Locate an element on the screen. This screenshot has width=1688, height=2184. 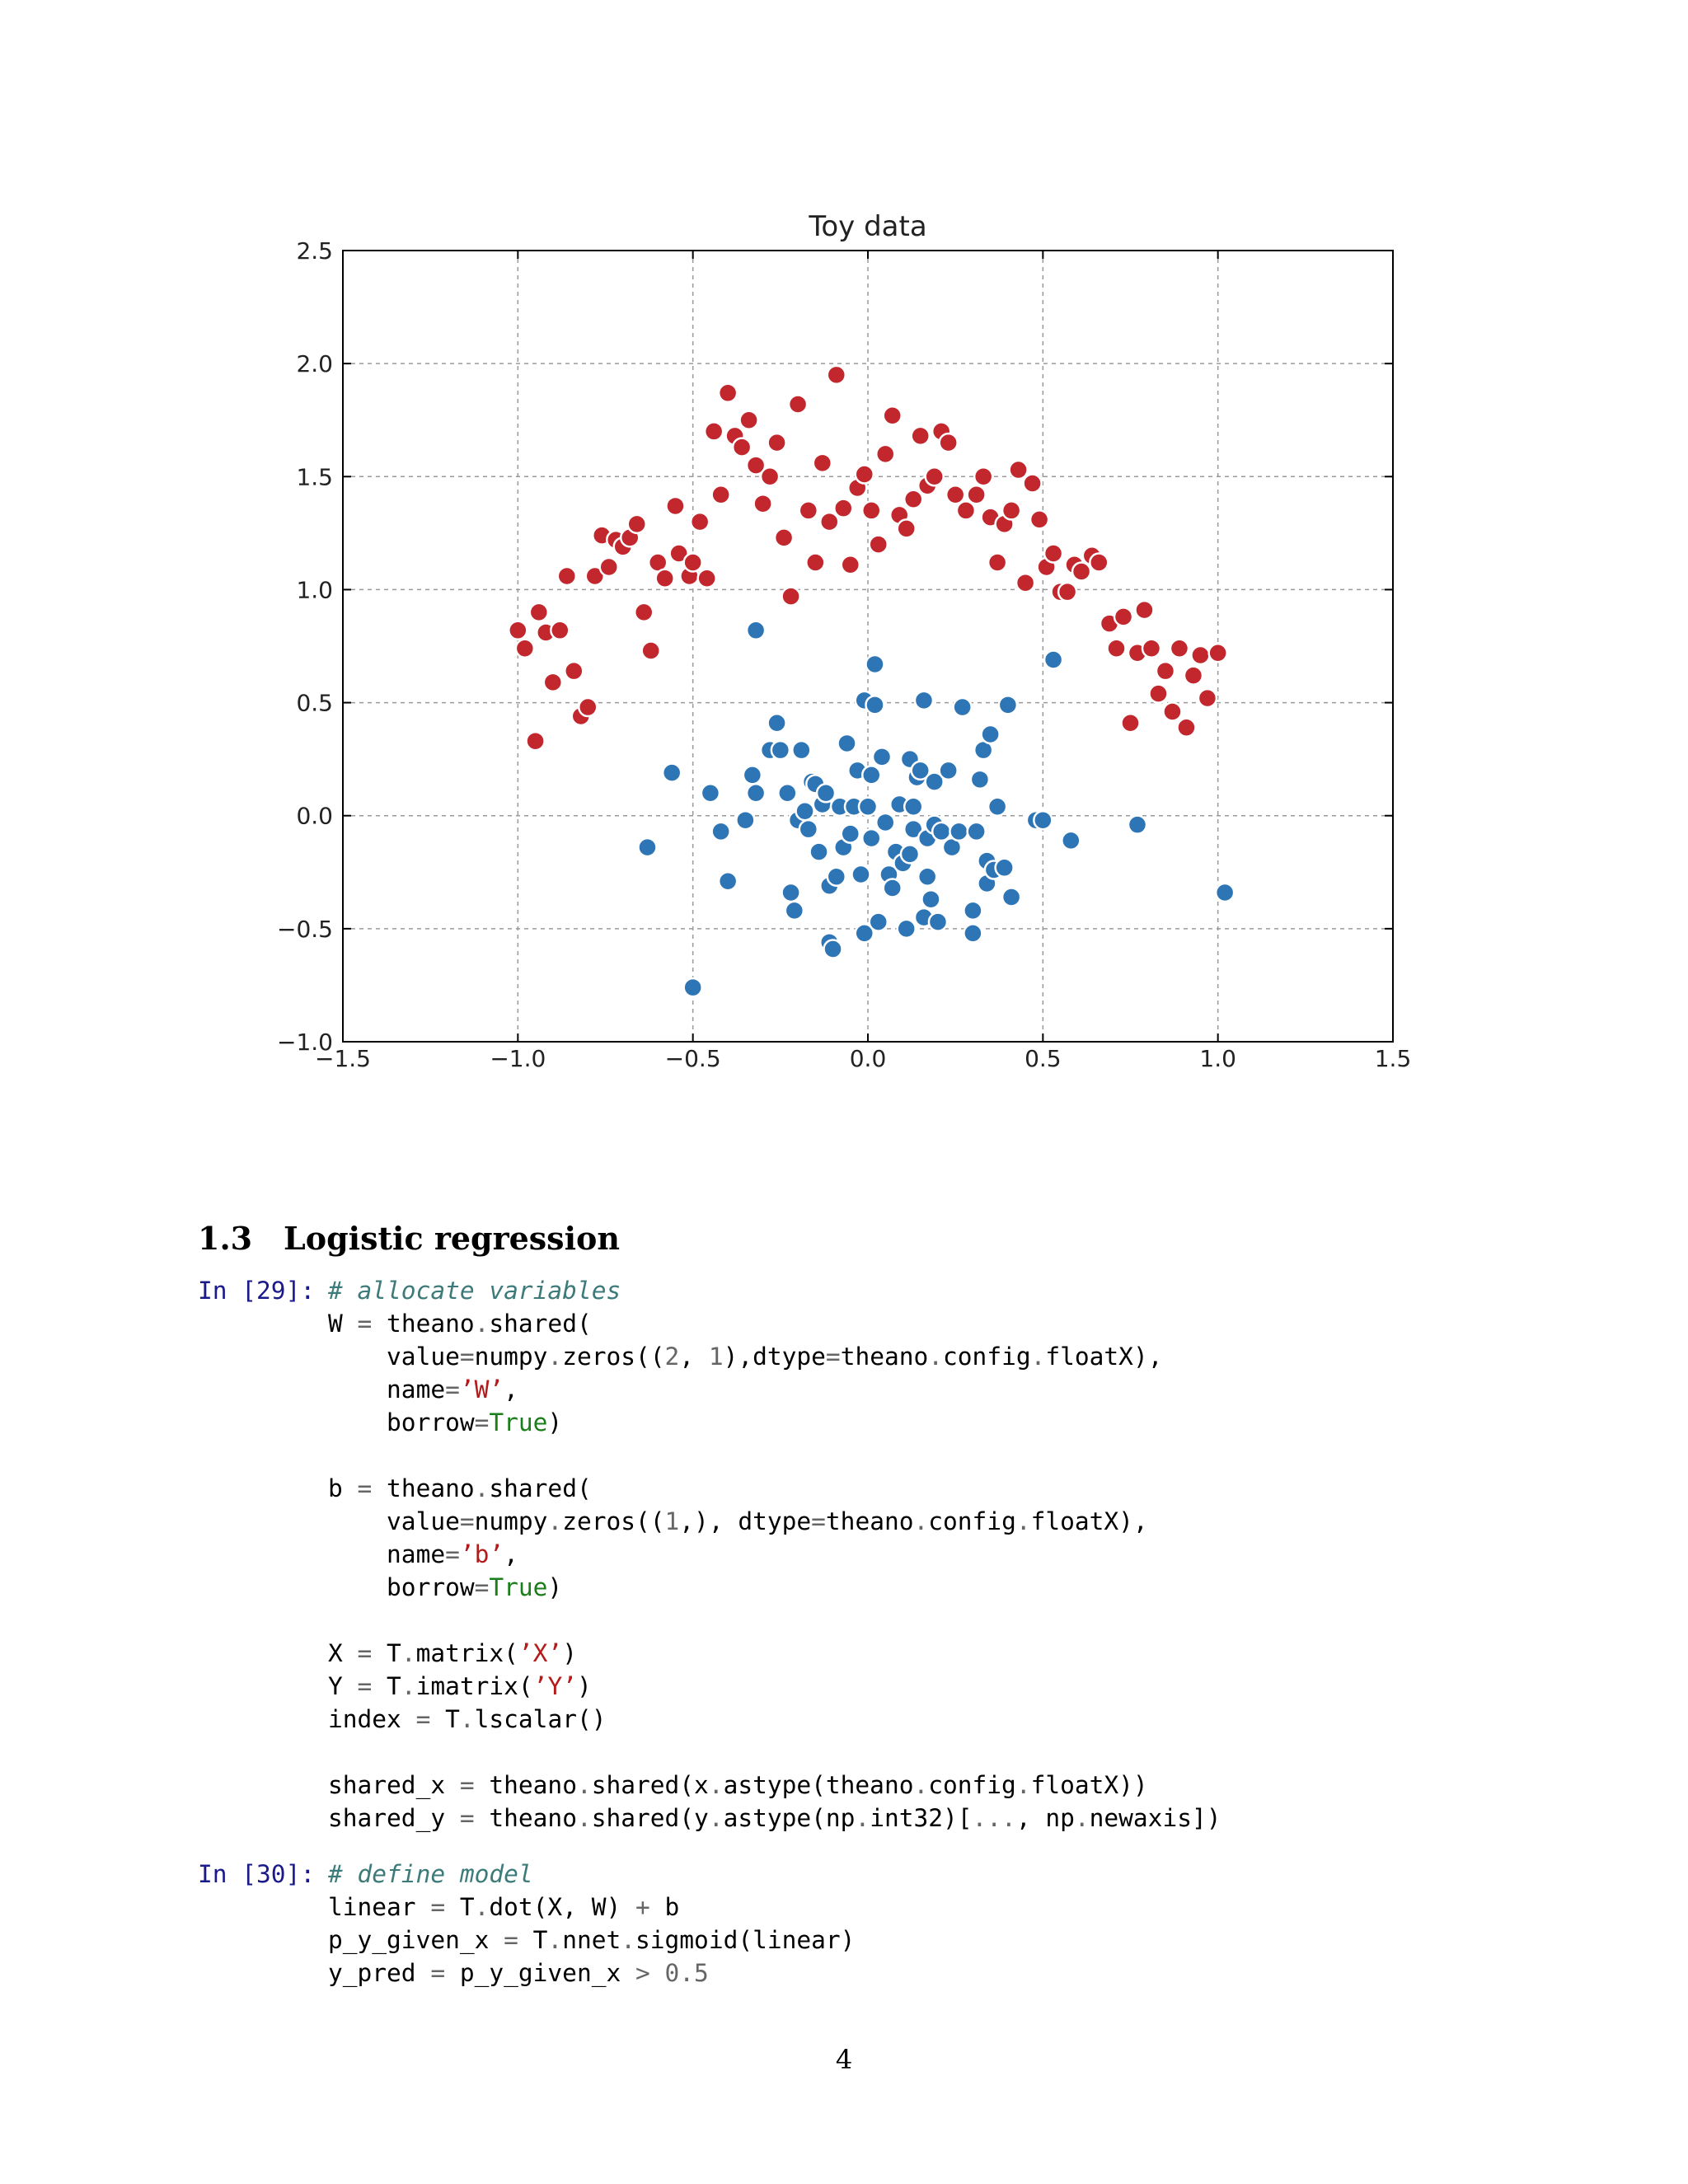
y-tick-label: −1.0 is located at coordinates (305, 1042).